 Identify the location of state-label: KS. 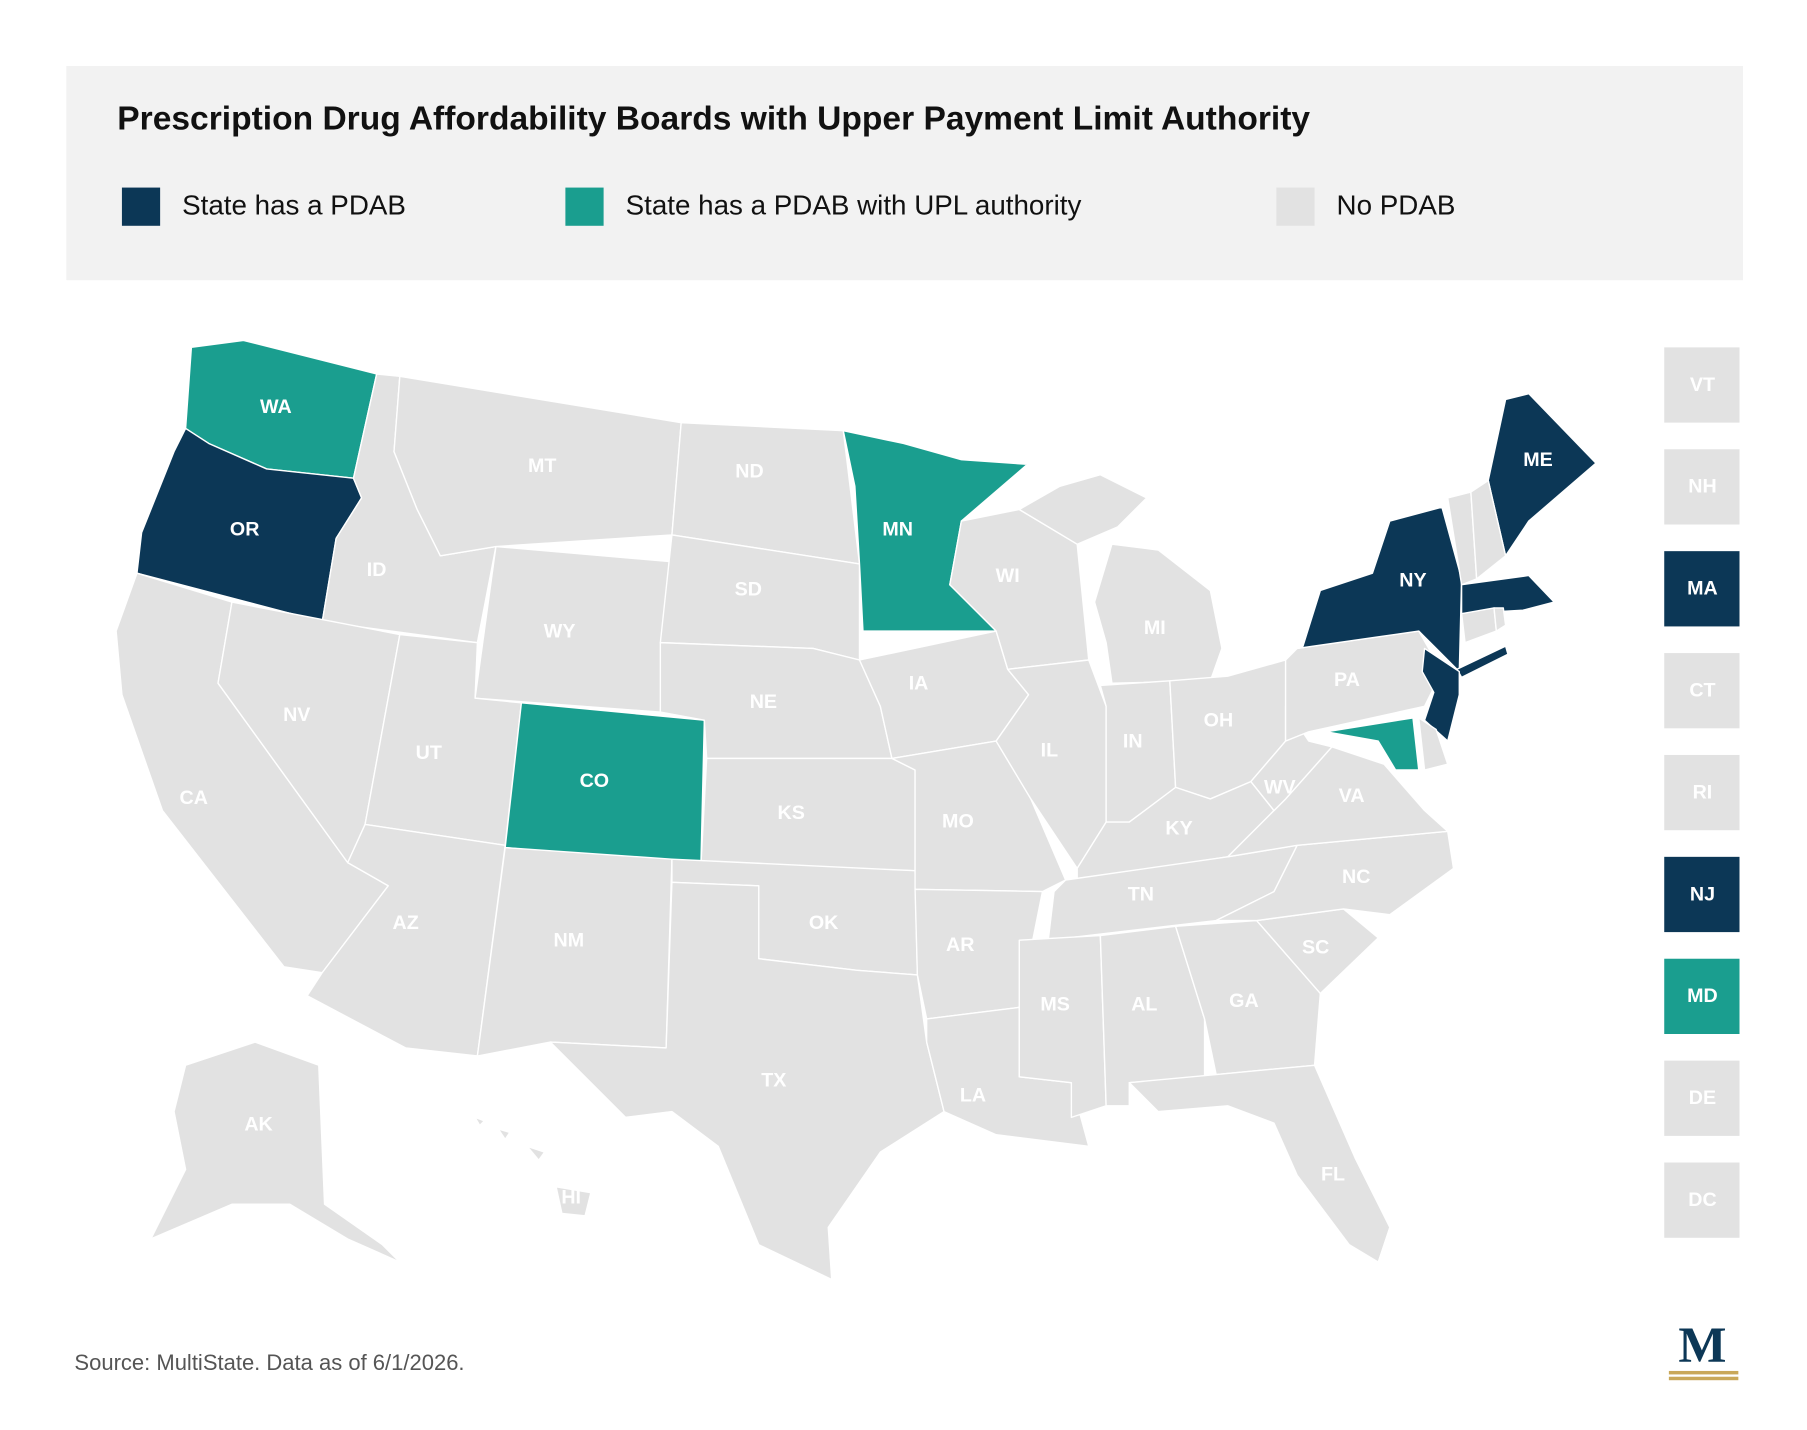
(791, 813).